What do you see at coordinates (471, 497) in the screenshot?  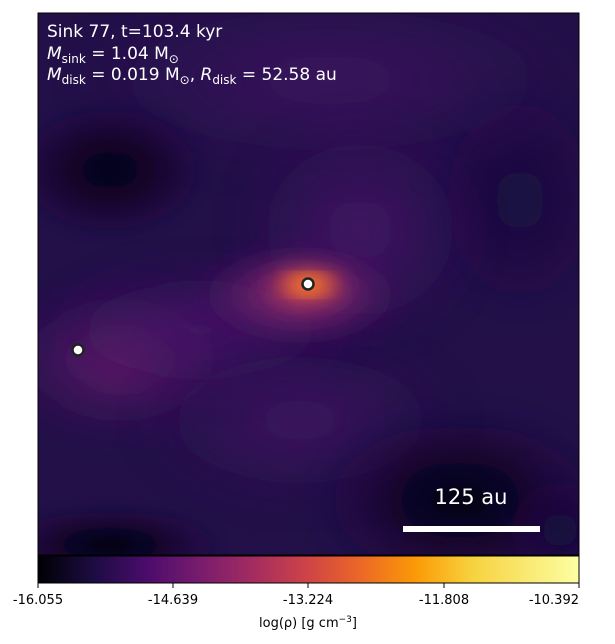 I see `scale-bar-label: 125 au` at bounding box center [471, 497].